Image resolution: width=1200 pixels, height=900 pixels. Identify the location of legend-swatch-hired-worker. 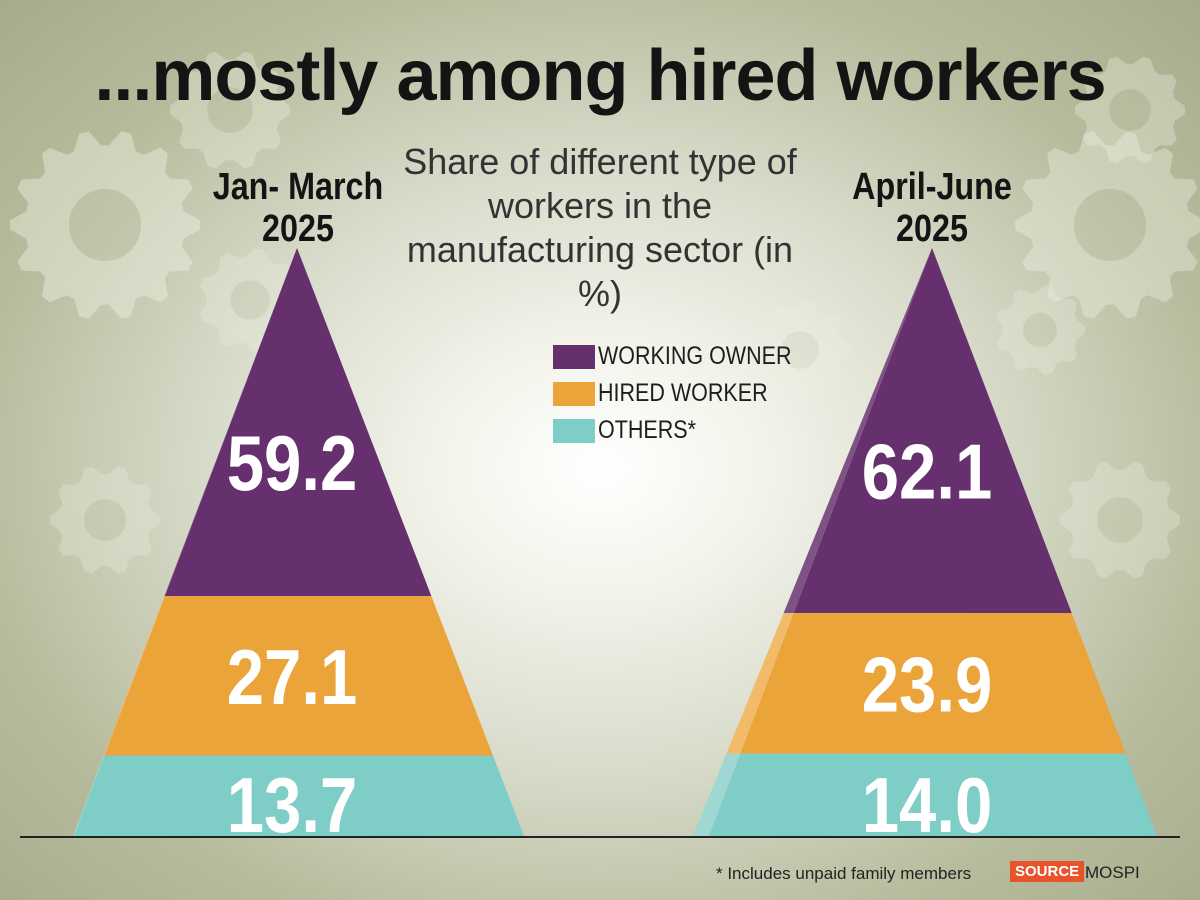
(574, 393).